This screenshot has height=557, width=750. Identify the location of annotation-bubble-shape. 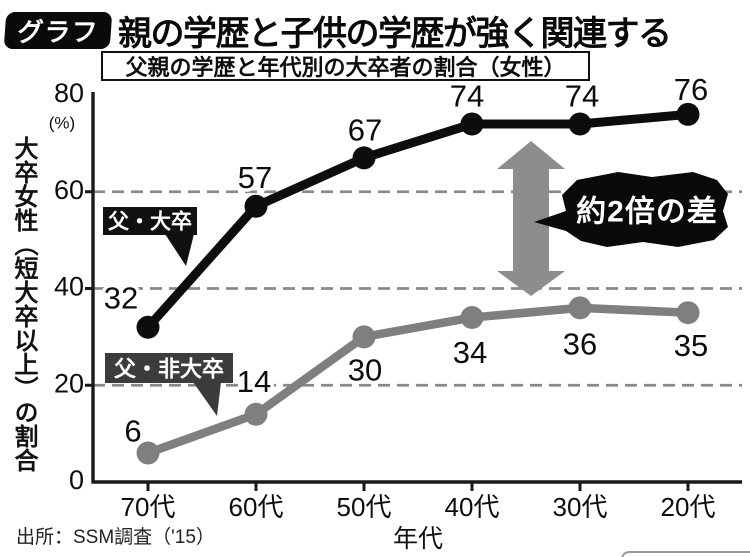
(631, 209).